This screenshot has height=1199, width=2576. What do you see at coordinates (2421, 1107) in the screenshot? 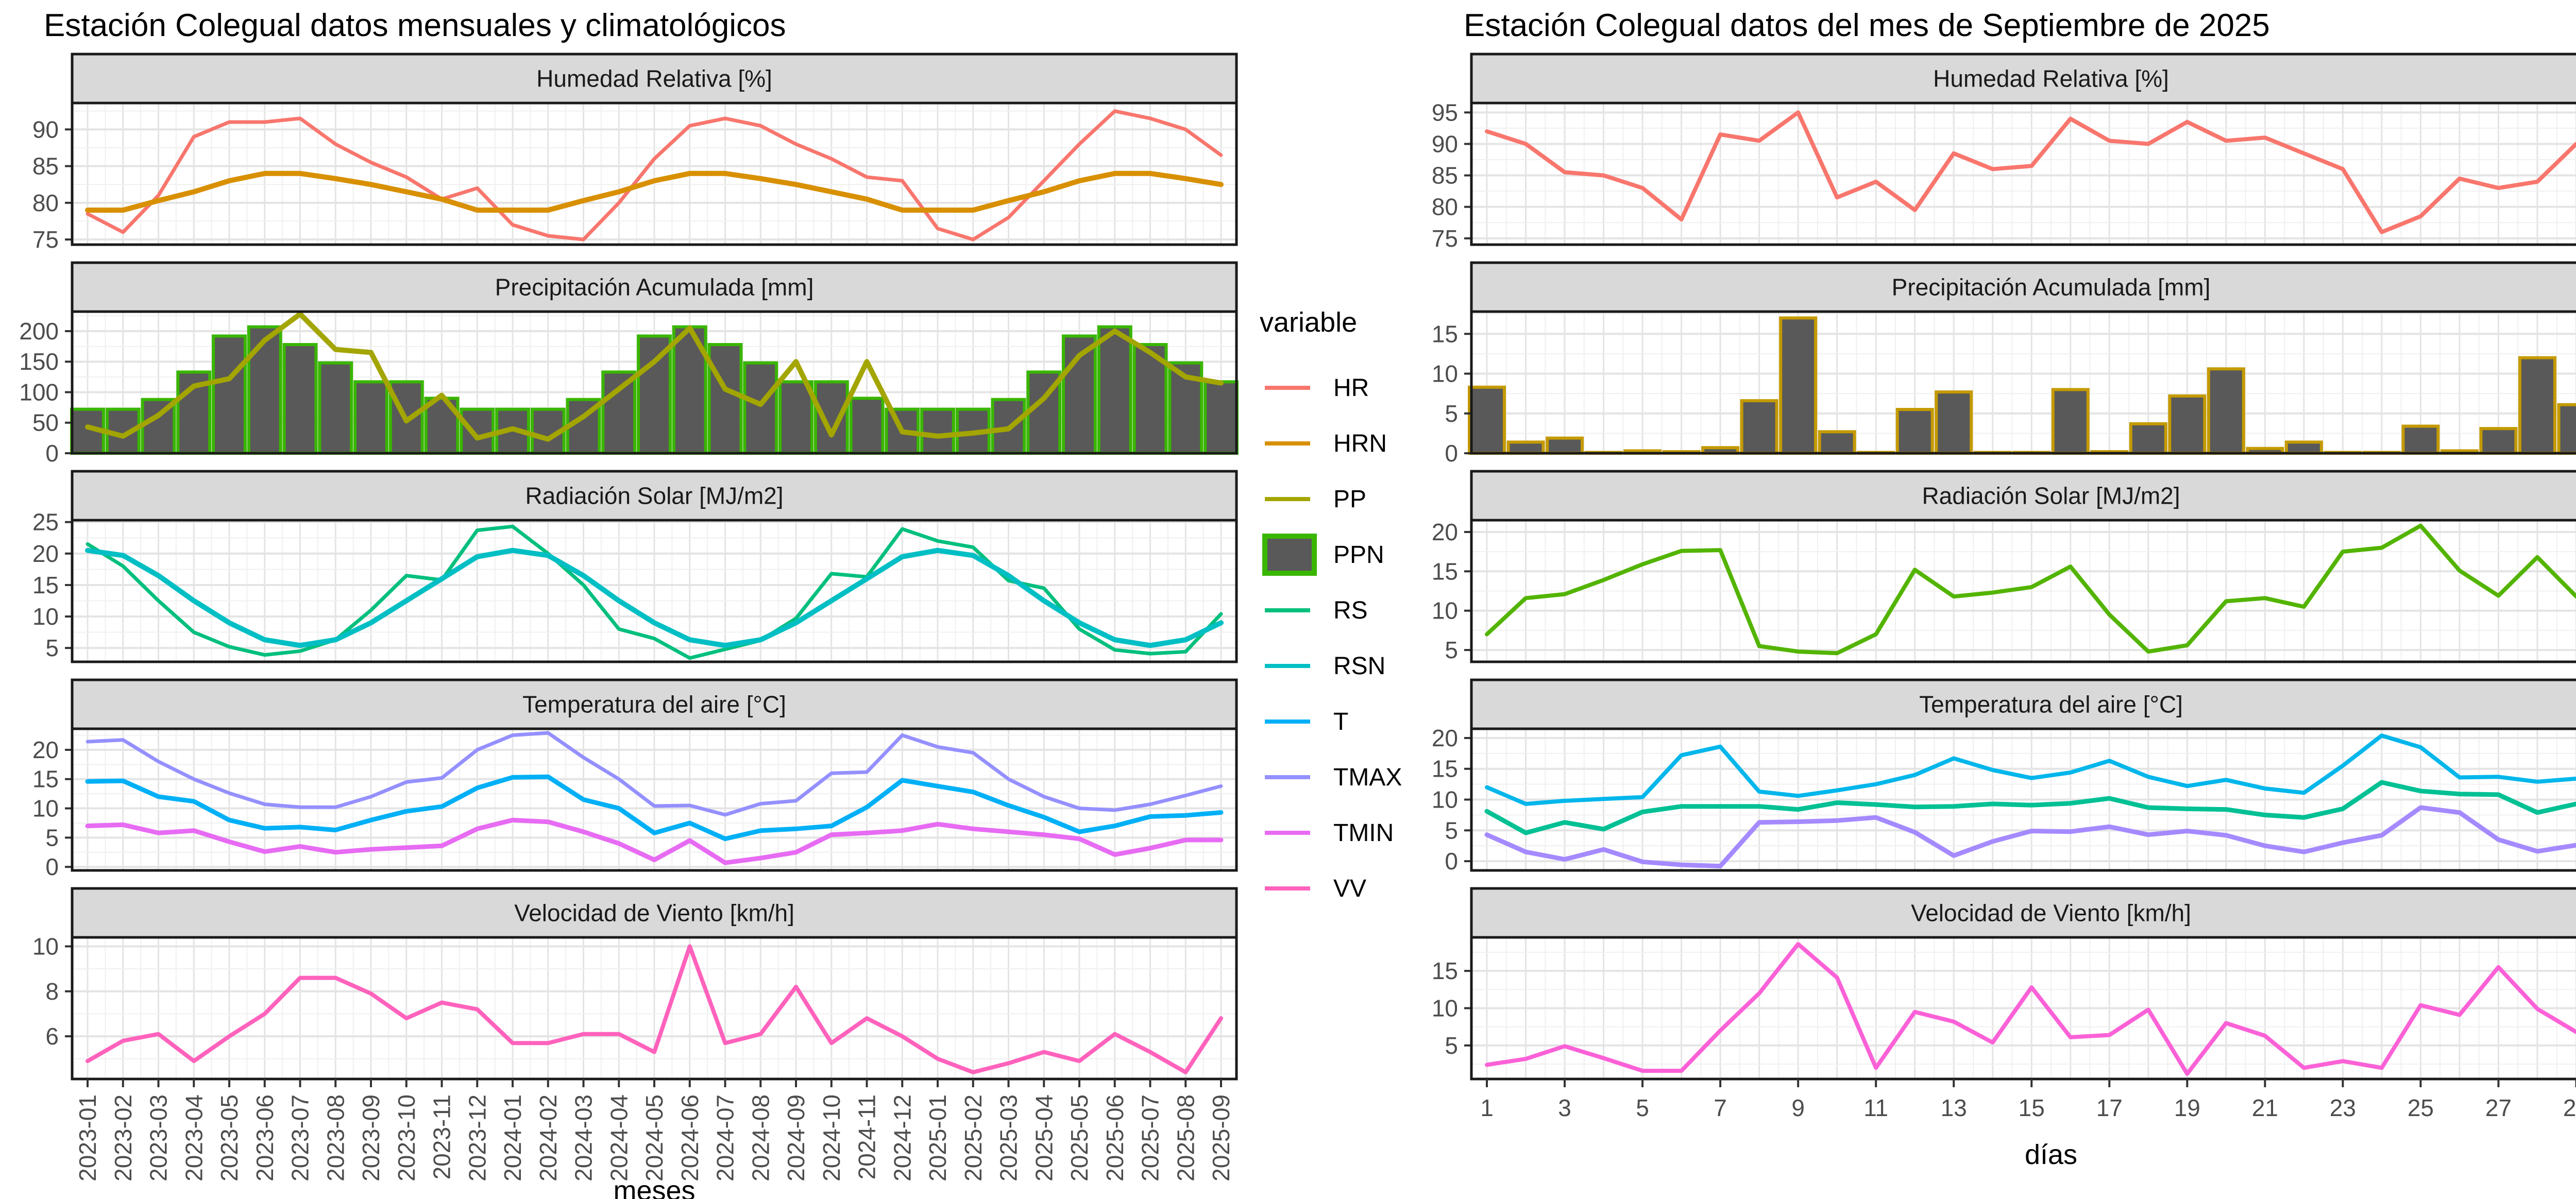
I see `x-tick-label: 25` at bounding box center [2421, 1107].